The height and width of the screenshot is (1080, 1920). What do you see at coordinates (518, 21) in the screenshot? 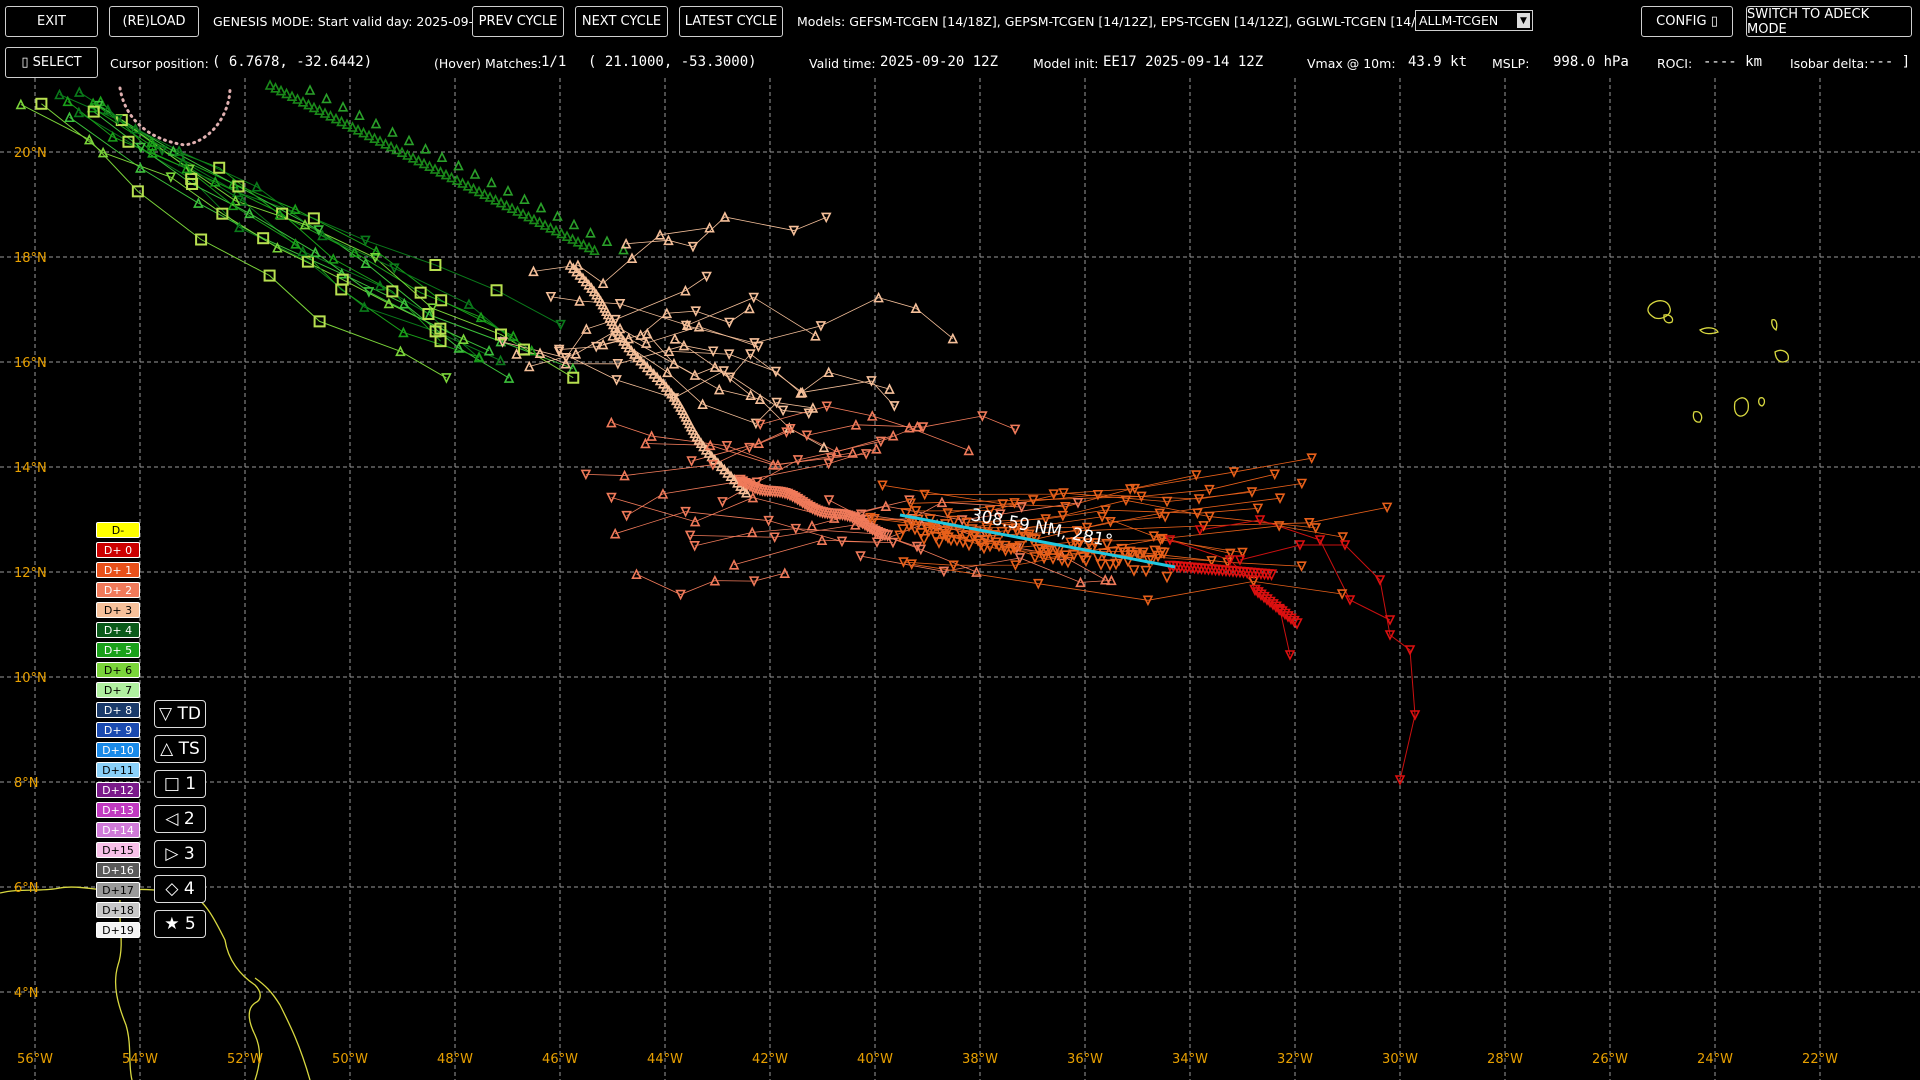
I see `prev-cycle-button: PREV CYCLE` at bounding box center [518, 21].